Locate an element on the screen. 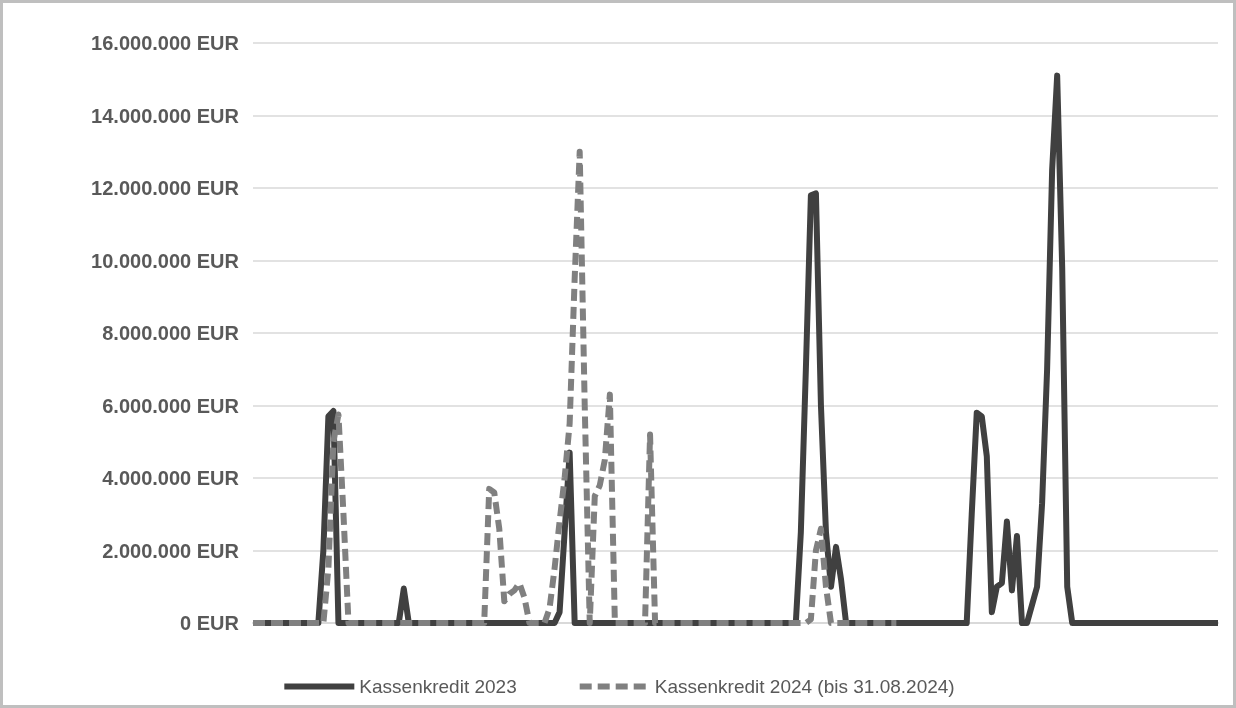 The width and height of the screenshot is (1236, 708). y-tick-label: 12.000.000 EUR is located at coordinates (165, 188).